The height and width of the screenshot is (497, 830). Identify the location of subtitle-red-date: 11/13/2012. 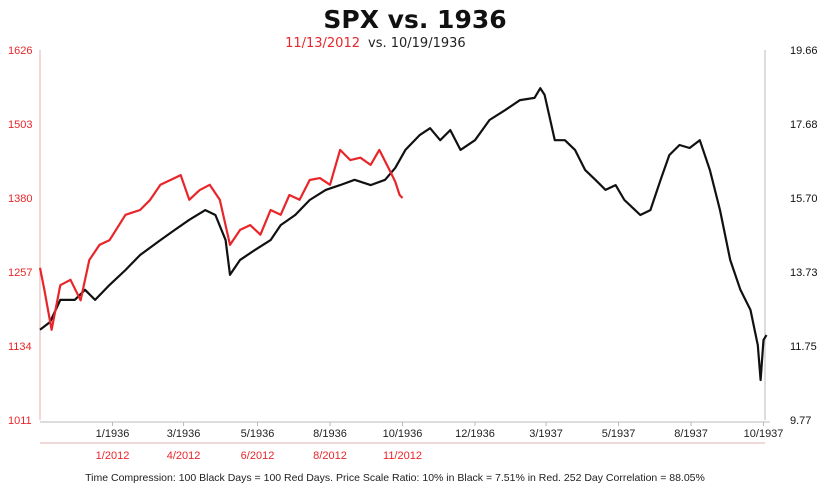
(322, 43).